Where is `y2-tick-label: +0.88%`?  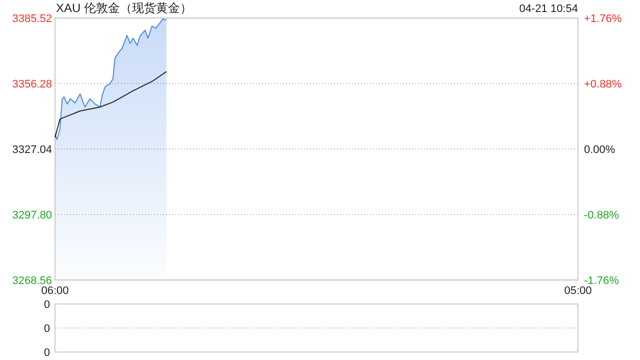
y2-tick-label: +0.88% is located at coordinates (603, 84).